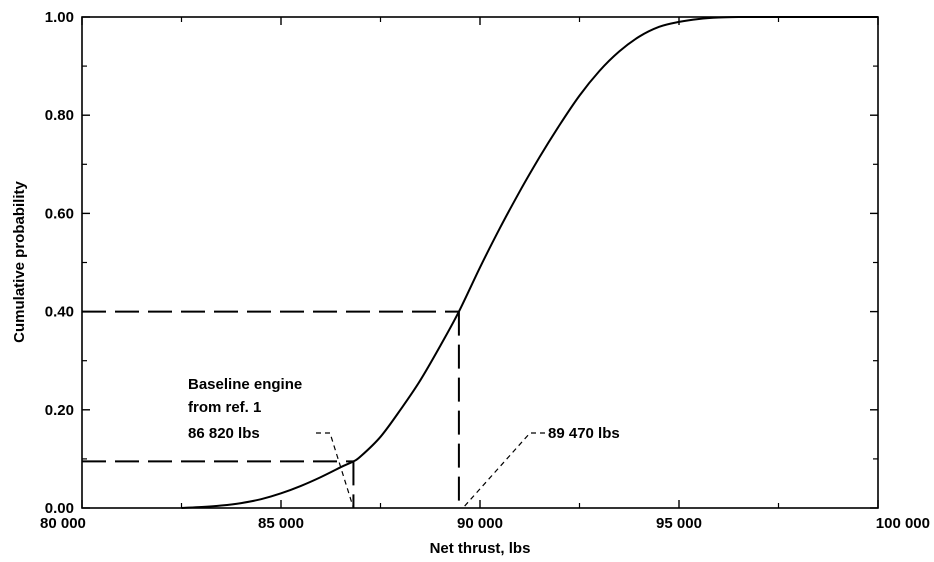  I want to click on annotation-leaders, so click(430, 470).